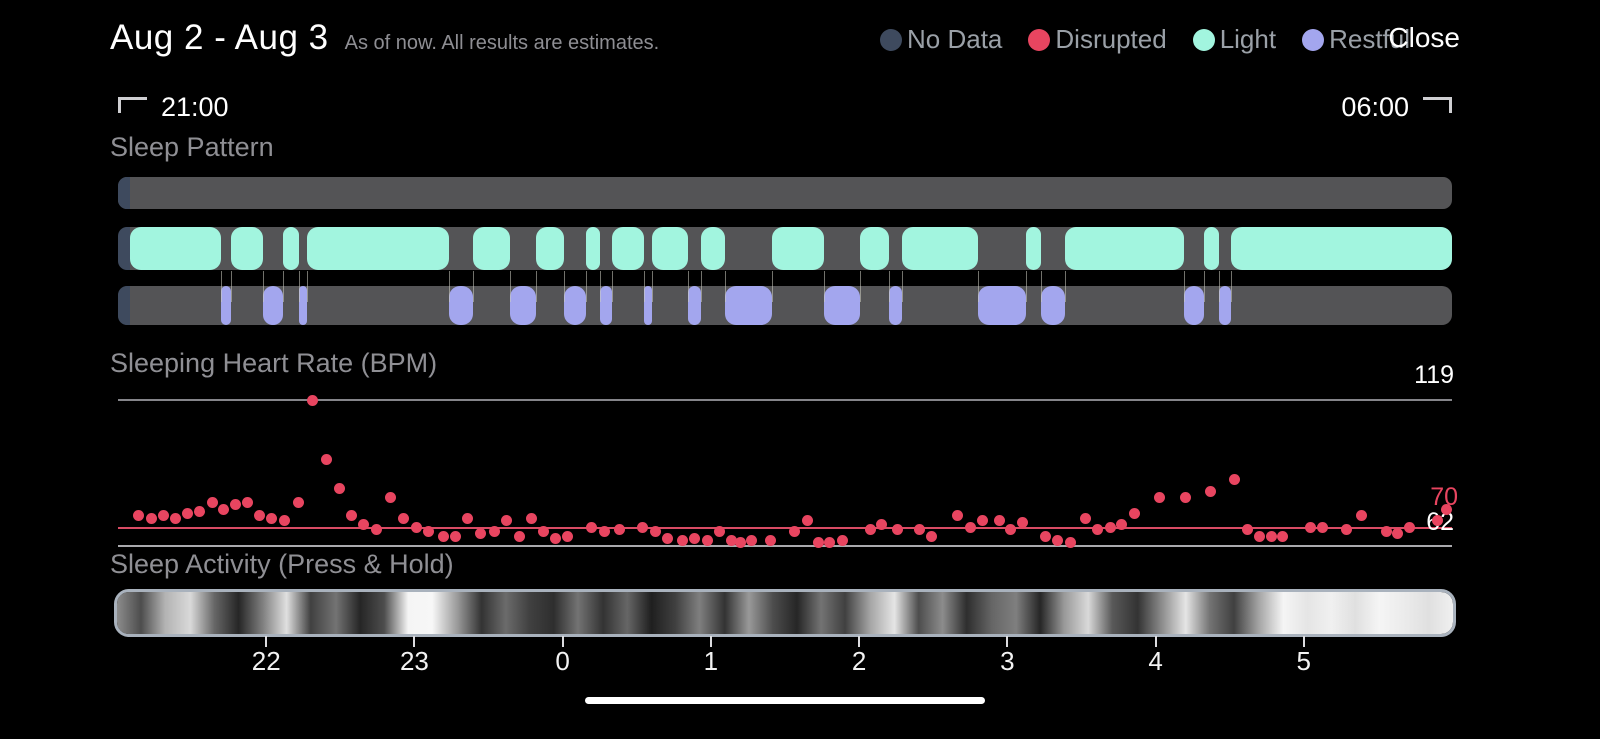  I want to click on range-end-bracket-icon, so click(1437, 104).